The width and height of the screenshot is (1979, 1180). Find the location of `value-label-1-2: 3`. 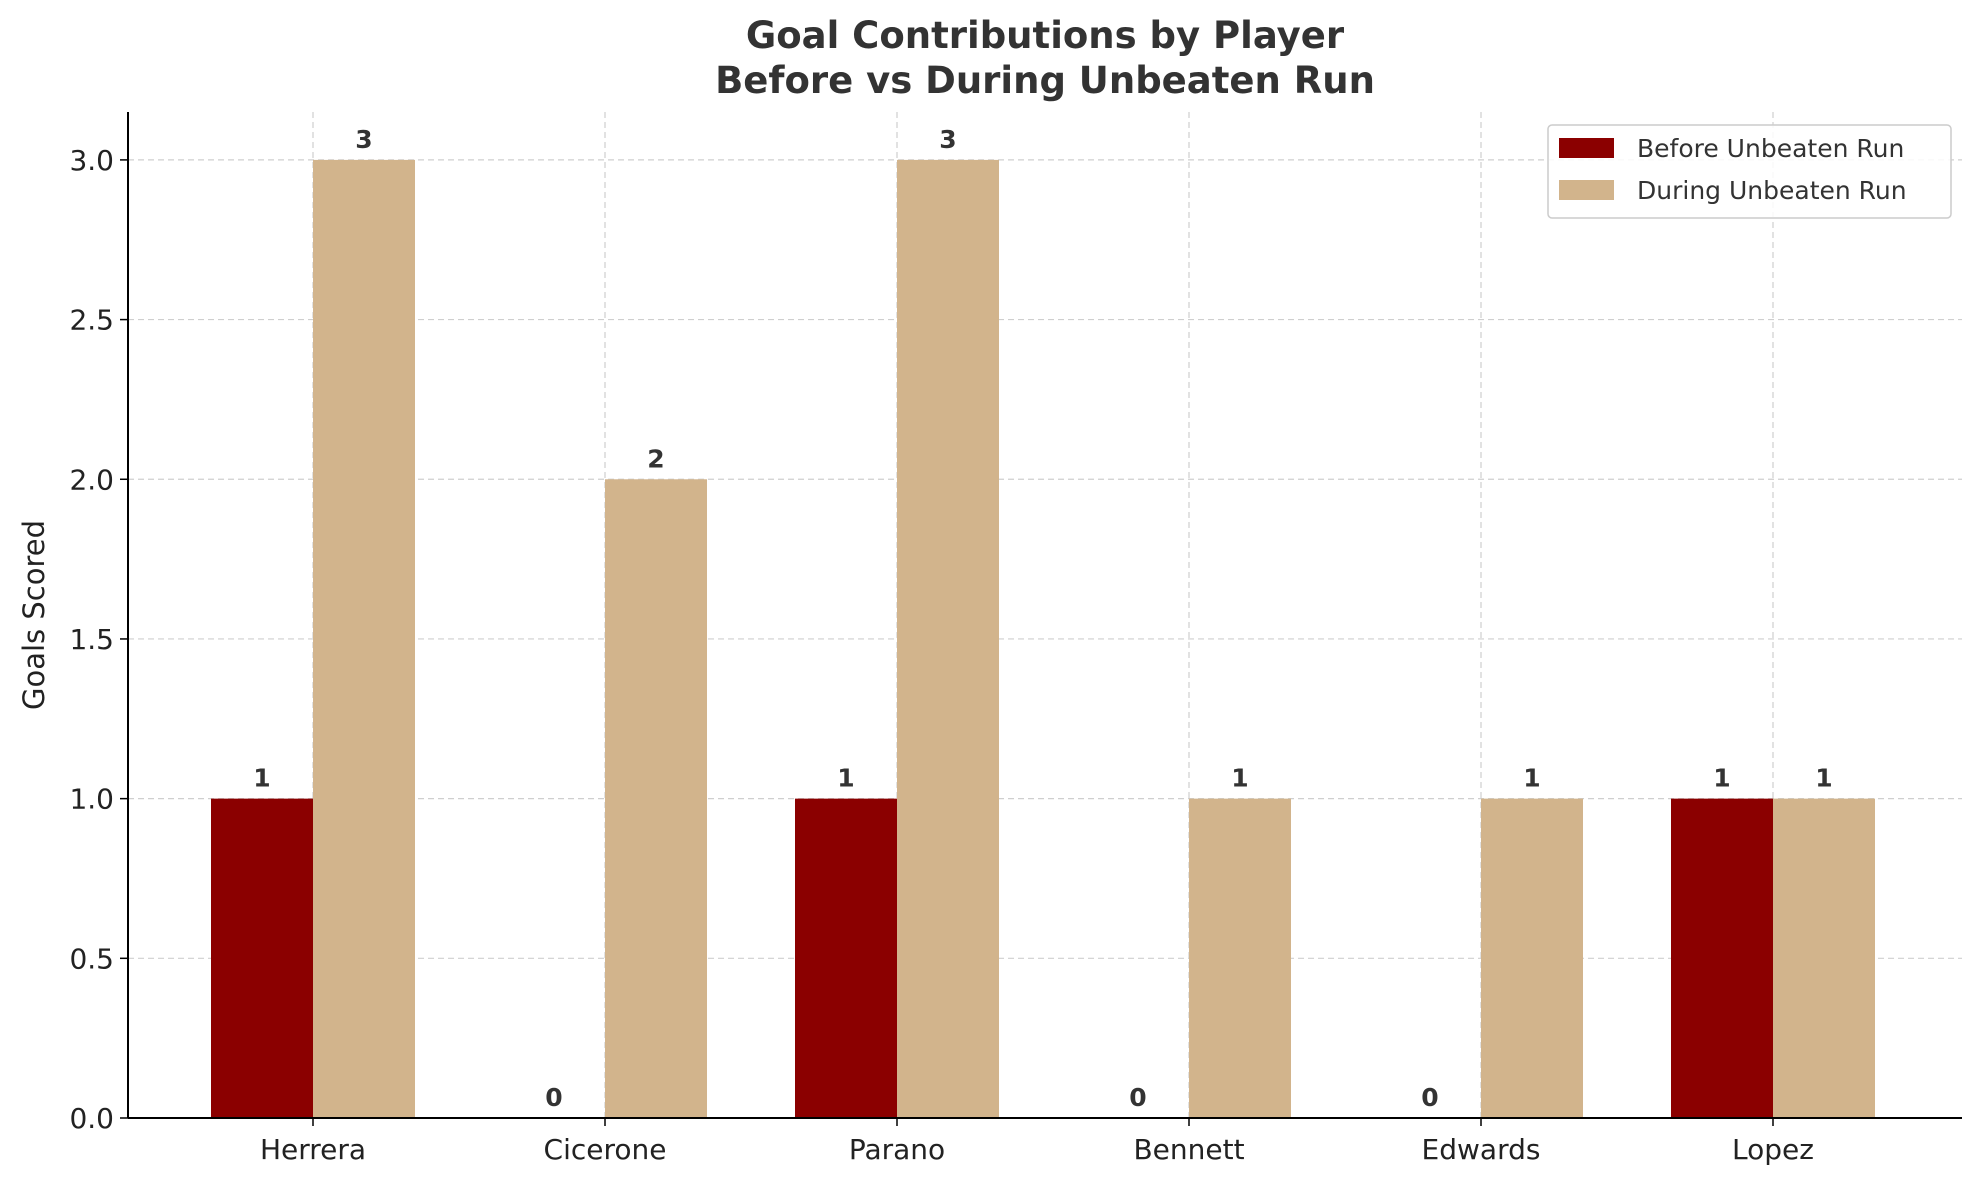

value-label-1-2: 3 is located at coordinates (947, 139).